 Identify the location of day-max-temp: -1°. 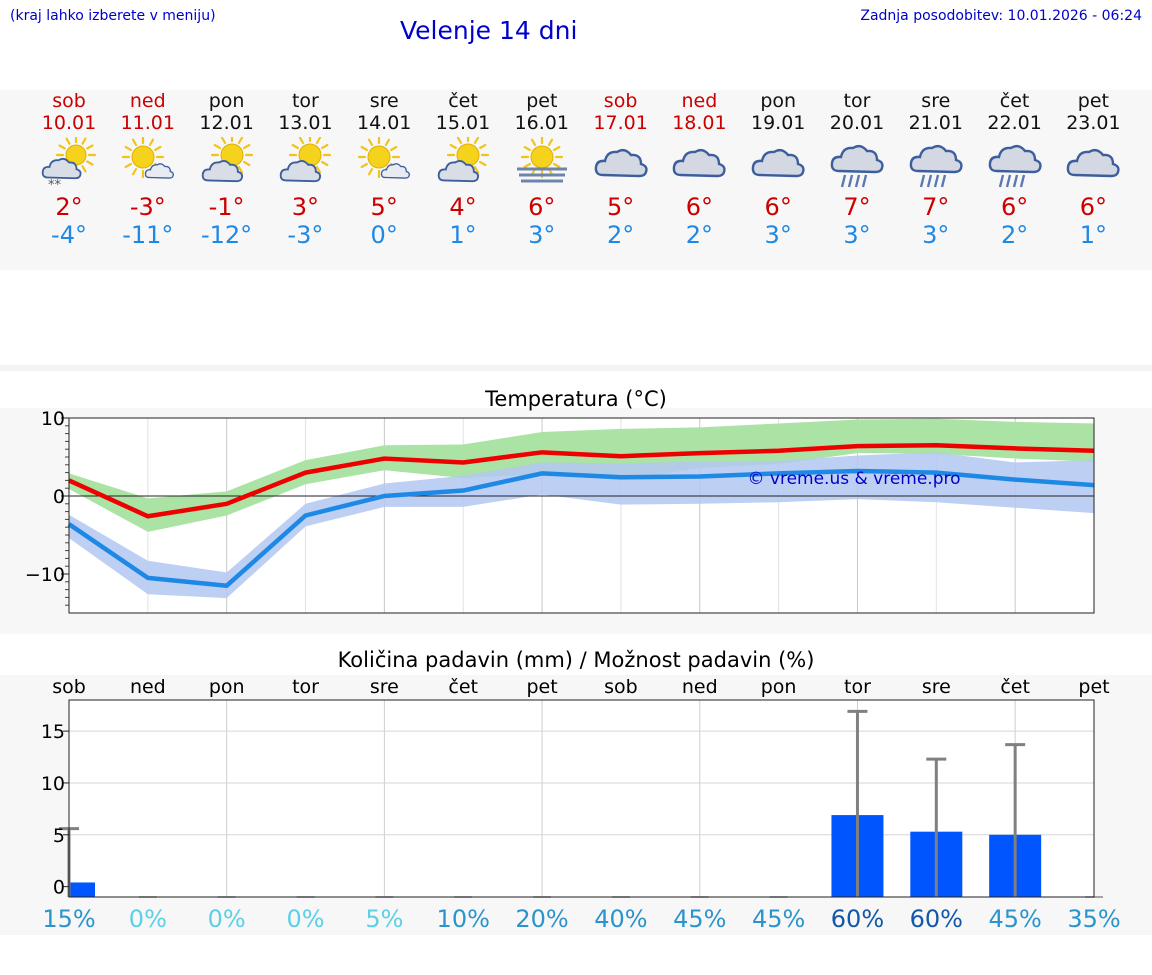
(226, 207).